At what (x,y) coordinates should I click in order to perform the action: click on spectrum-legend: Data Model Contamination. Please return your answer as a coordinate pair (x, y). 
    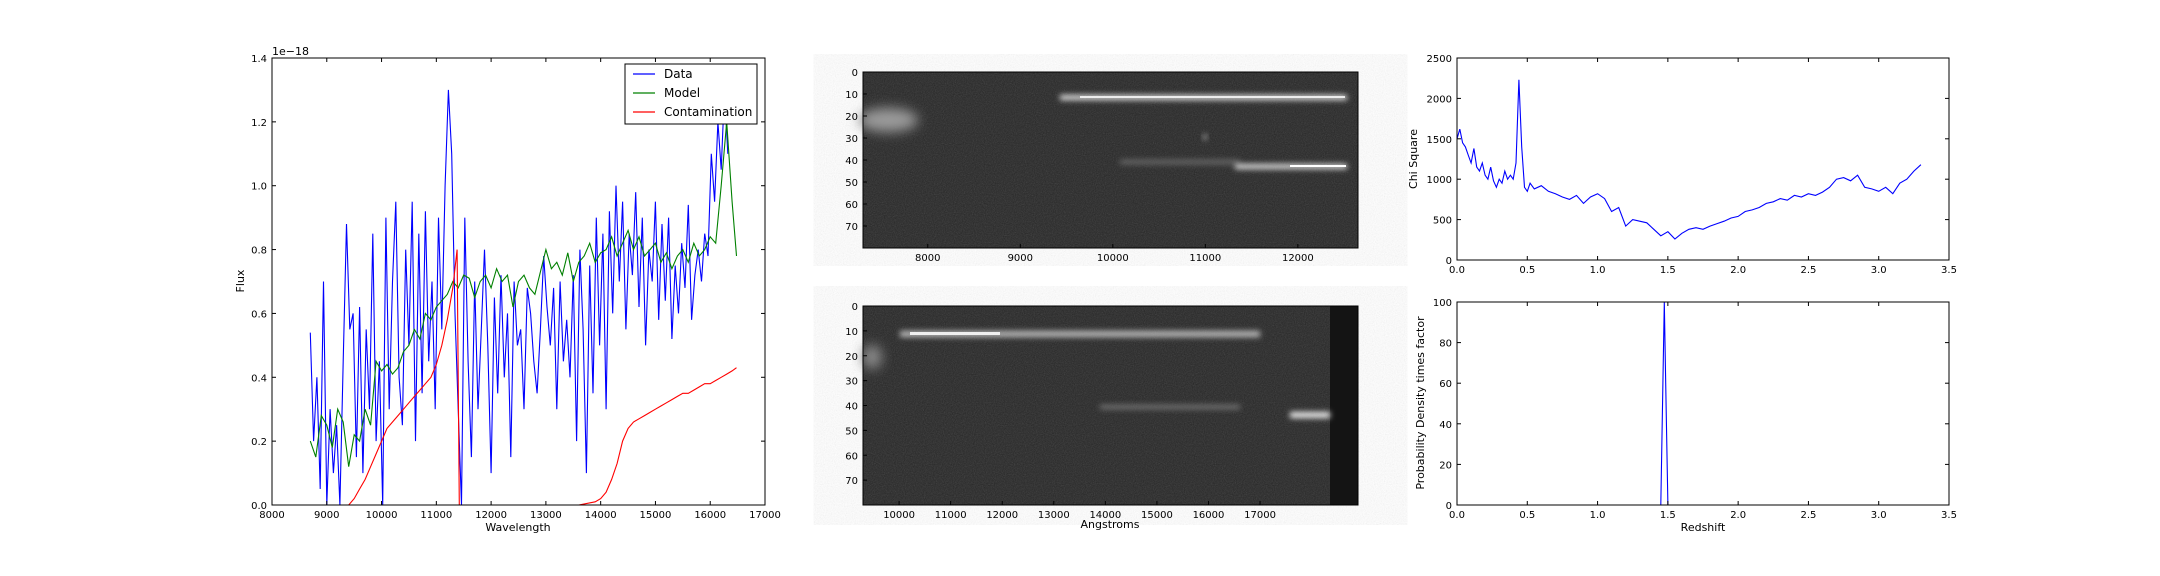
    Looking at the image, I should click on (691, 94).